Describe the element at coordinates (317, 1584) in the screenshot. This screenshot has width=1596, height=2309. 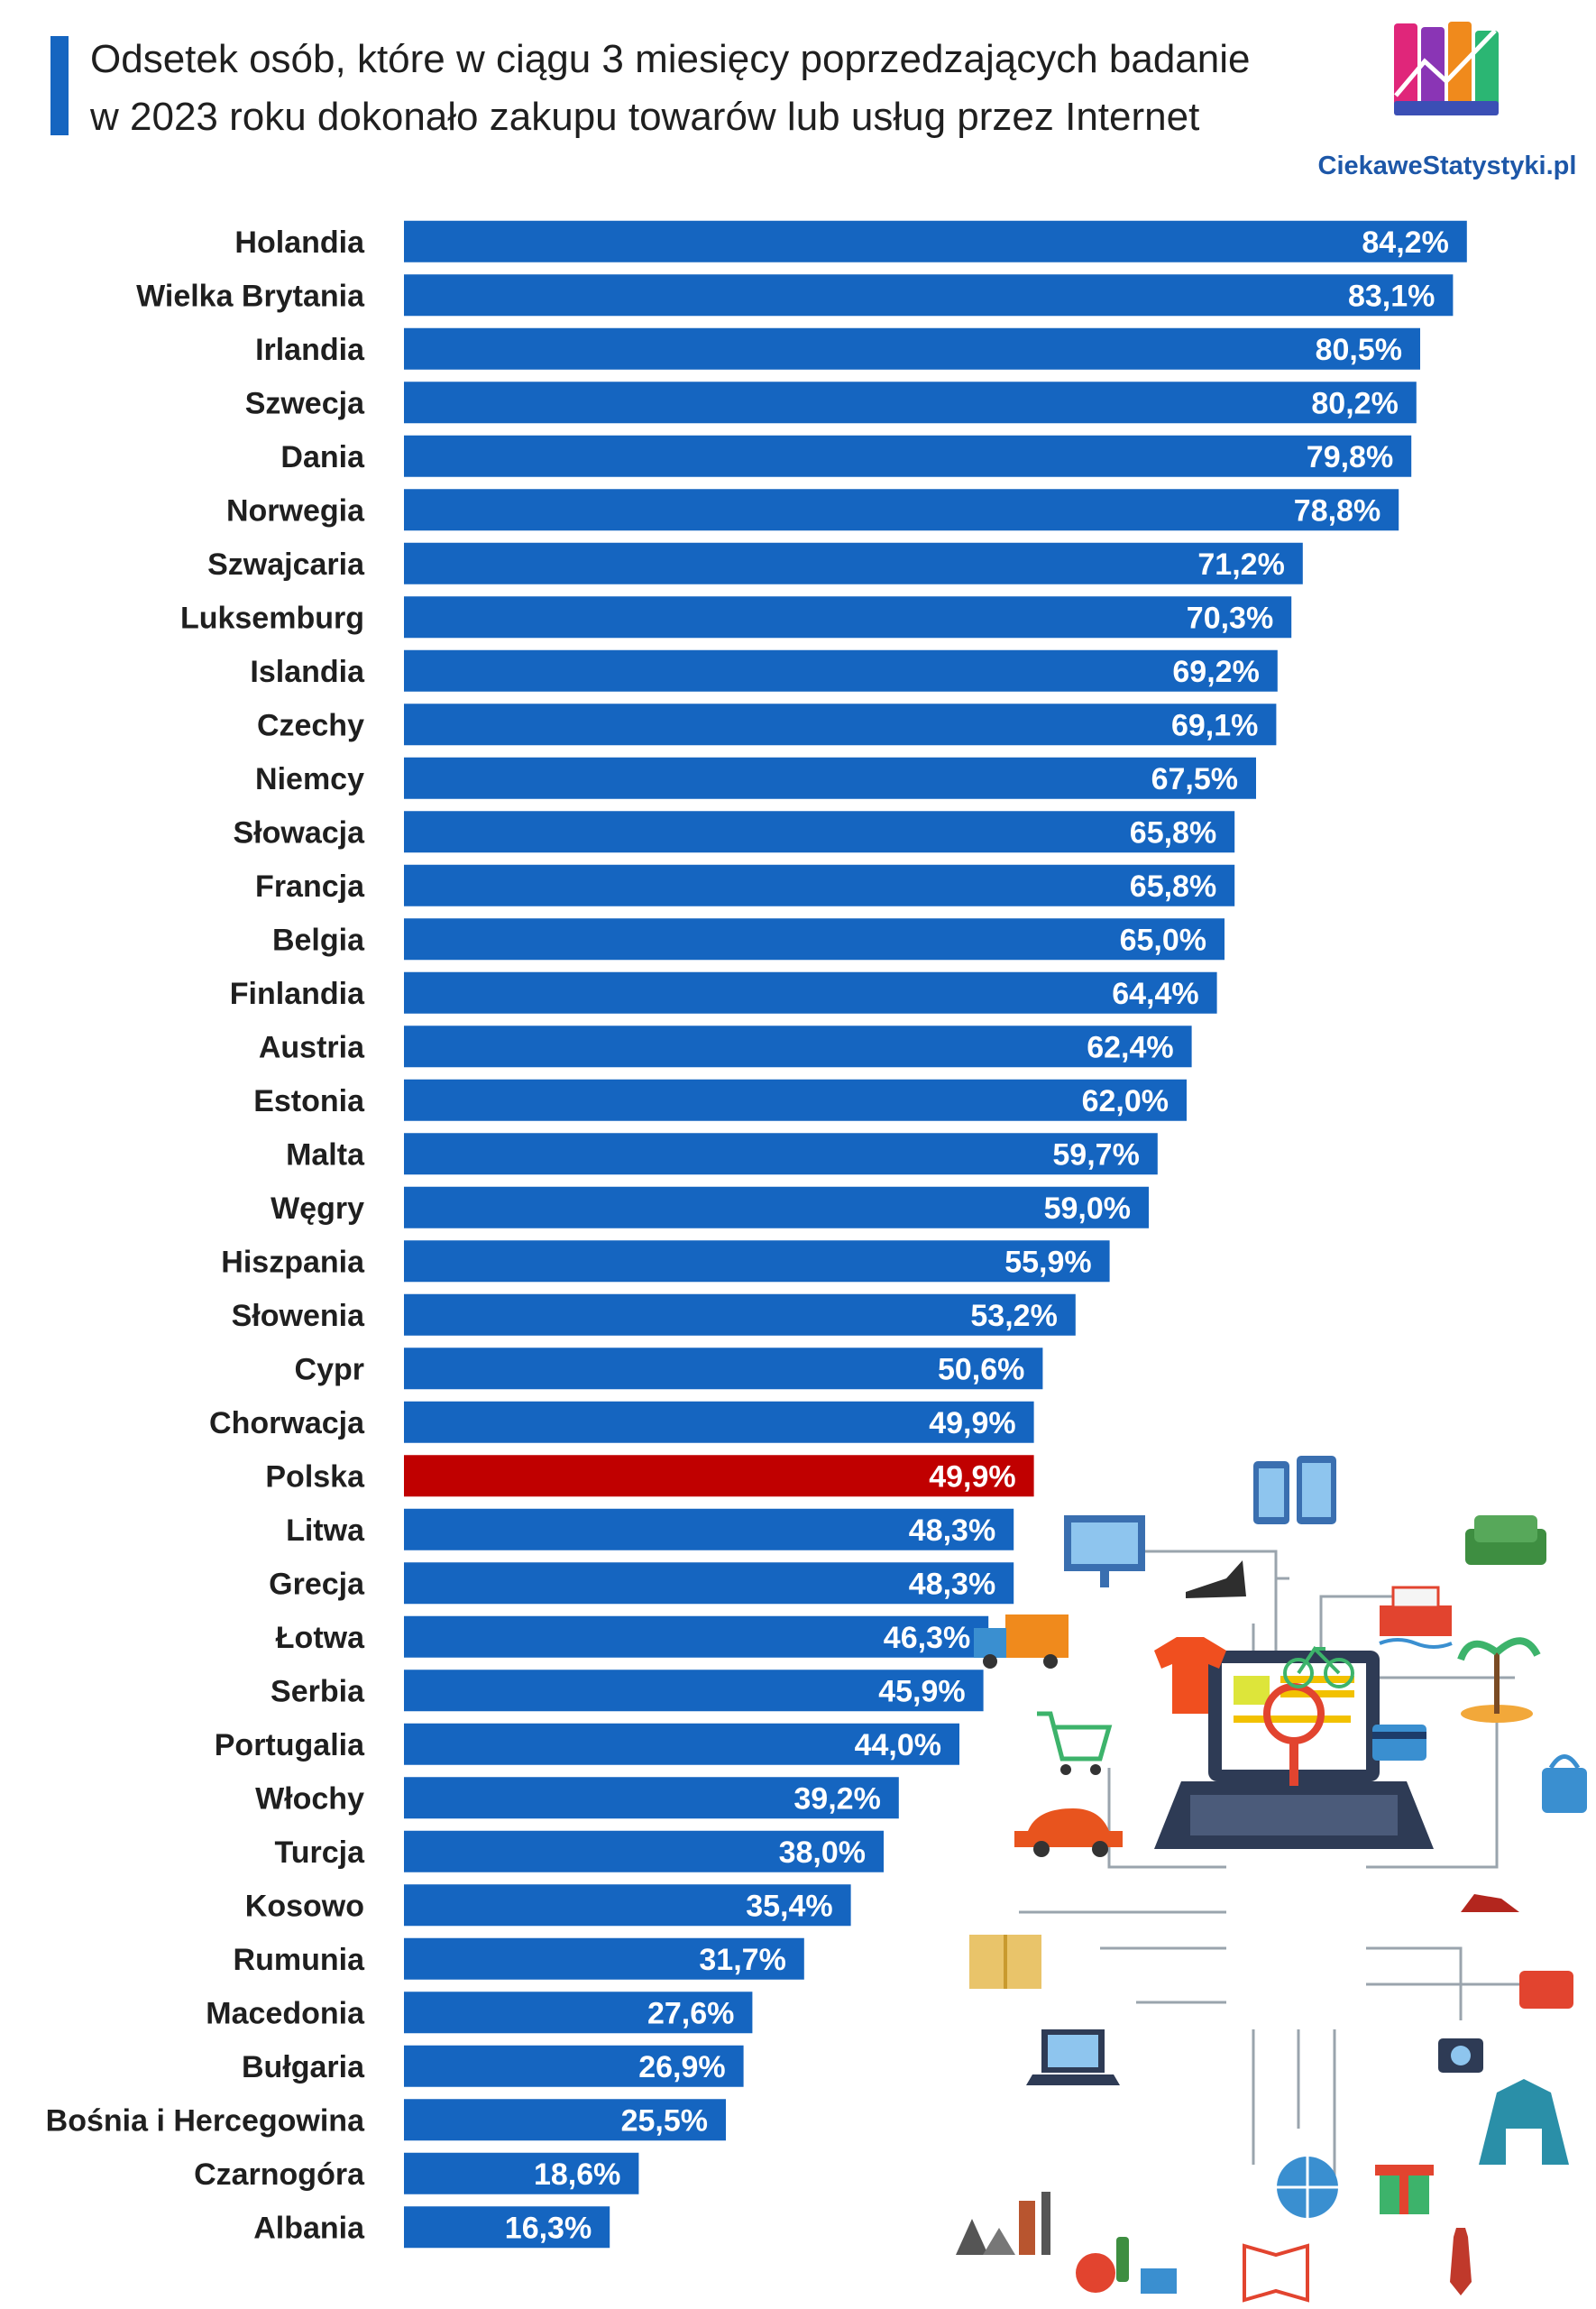
I see `category-label: Grecja` at that location.